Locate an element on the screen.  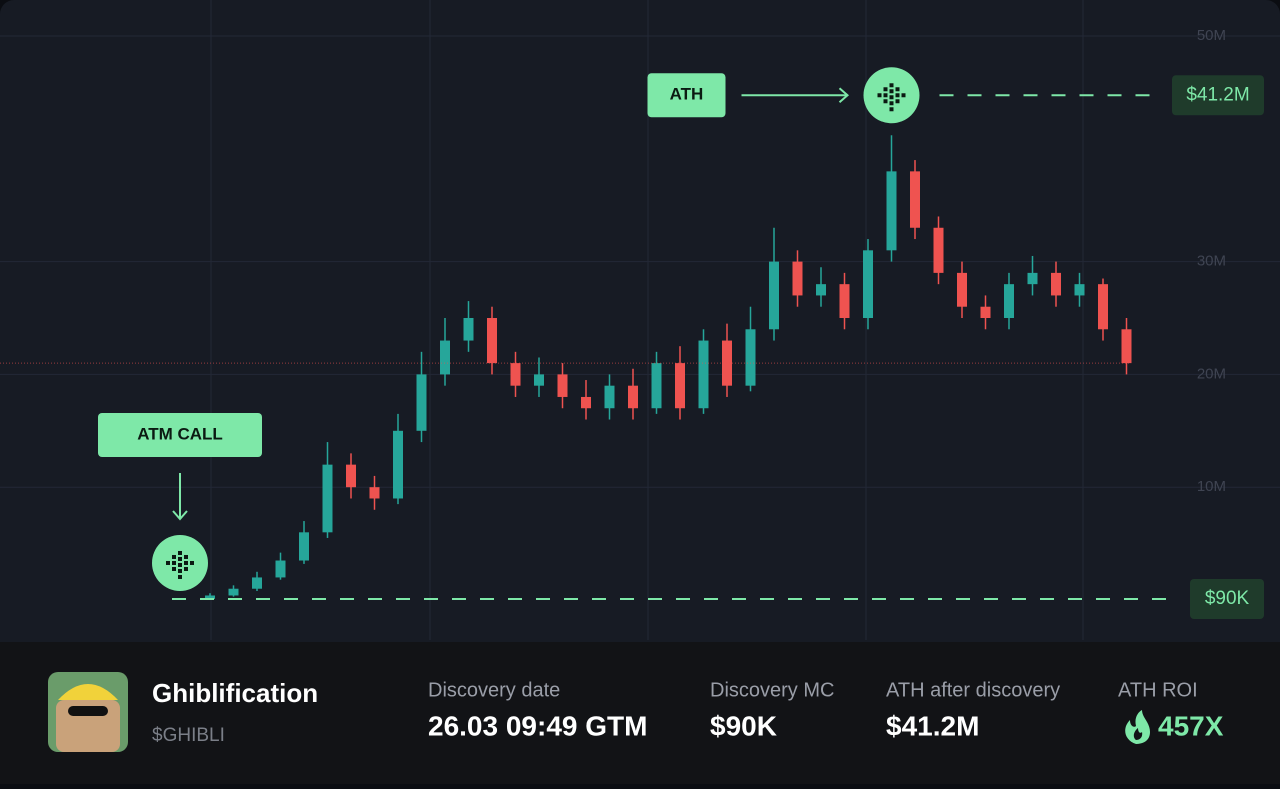
token-name: Ghiblification is located at coordinates (235, 693).